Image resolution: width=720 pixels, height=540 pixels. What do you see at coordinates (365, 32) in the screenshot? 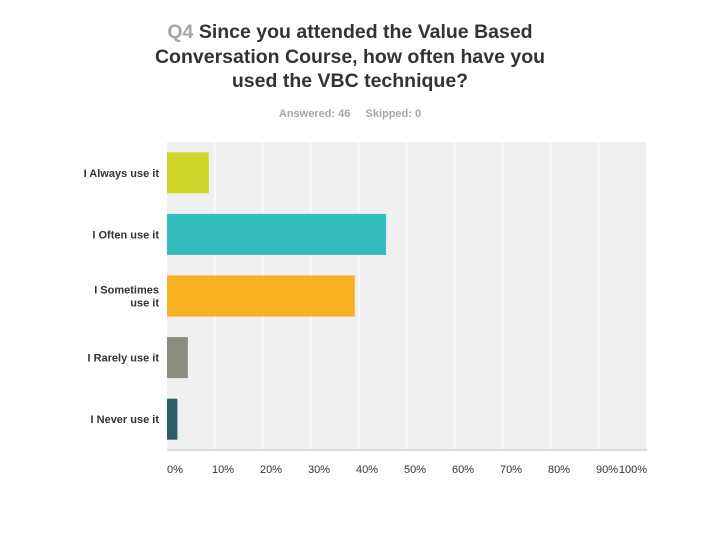
I see `title-line-1: Since you attended the Value Based` at bounding box center [365, 32].